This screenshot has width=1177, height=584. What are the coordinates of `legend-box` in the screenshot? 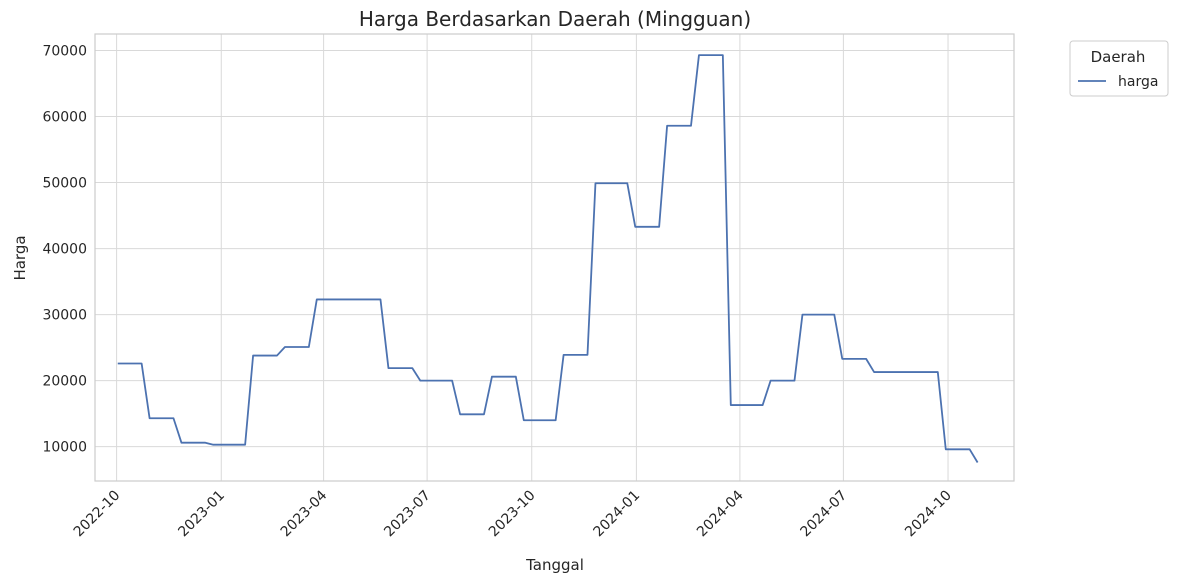 It's located at (1119, 68).